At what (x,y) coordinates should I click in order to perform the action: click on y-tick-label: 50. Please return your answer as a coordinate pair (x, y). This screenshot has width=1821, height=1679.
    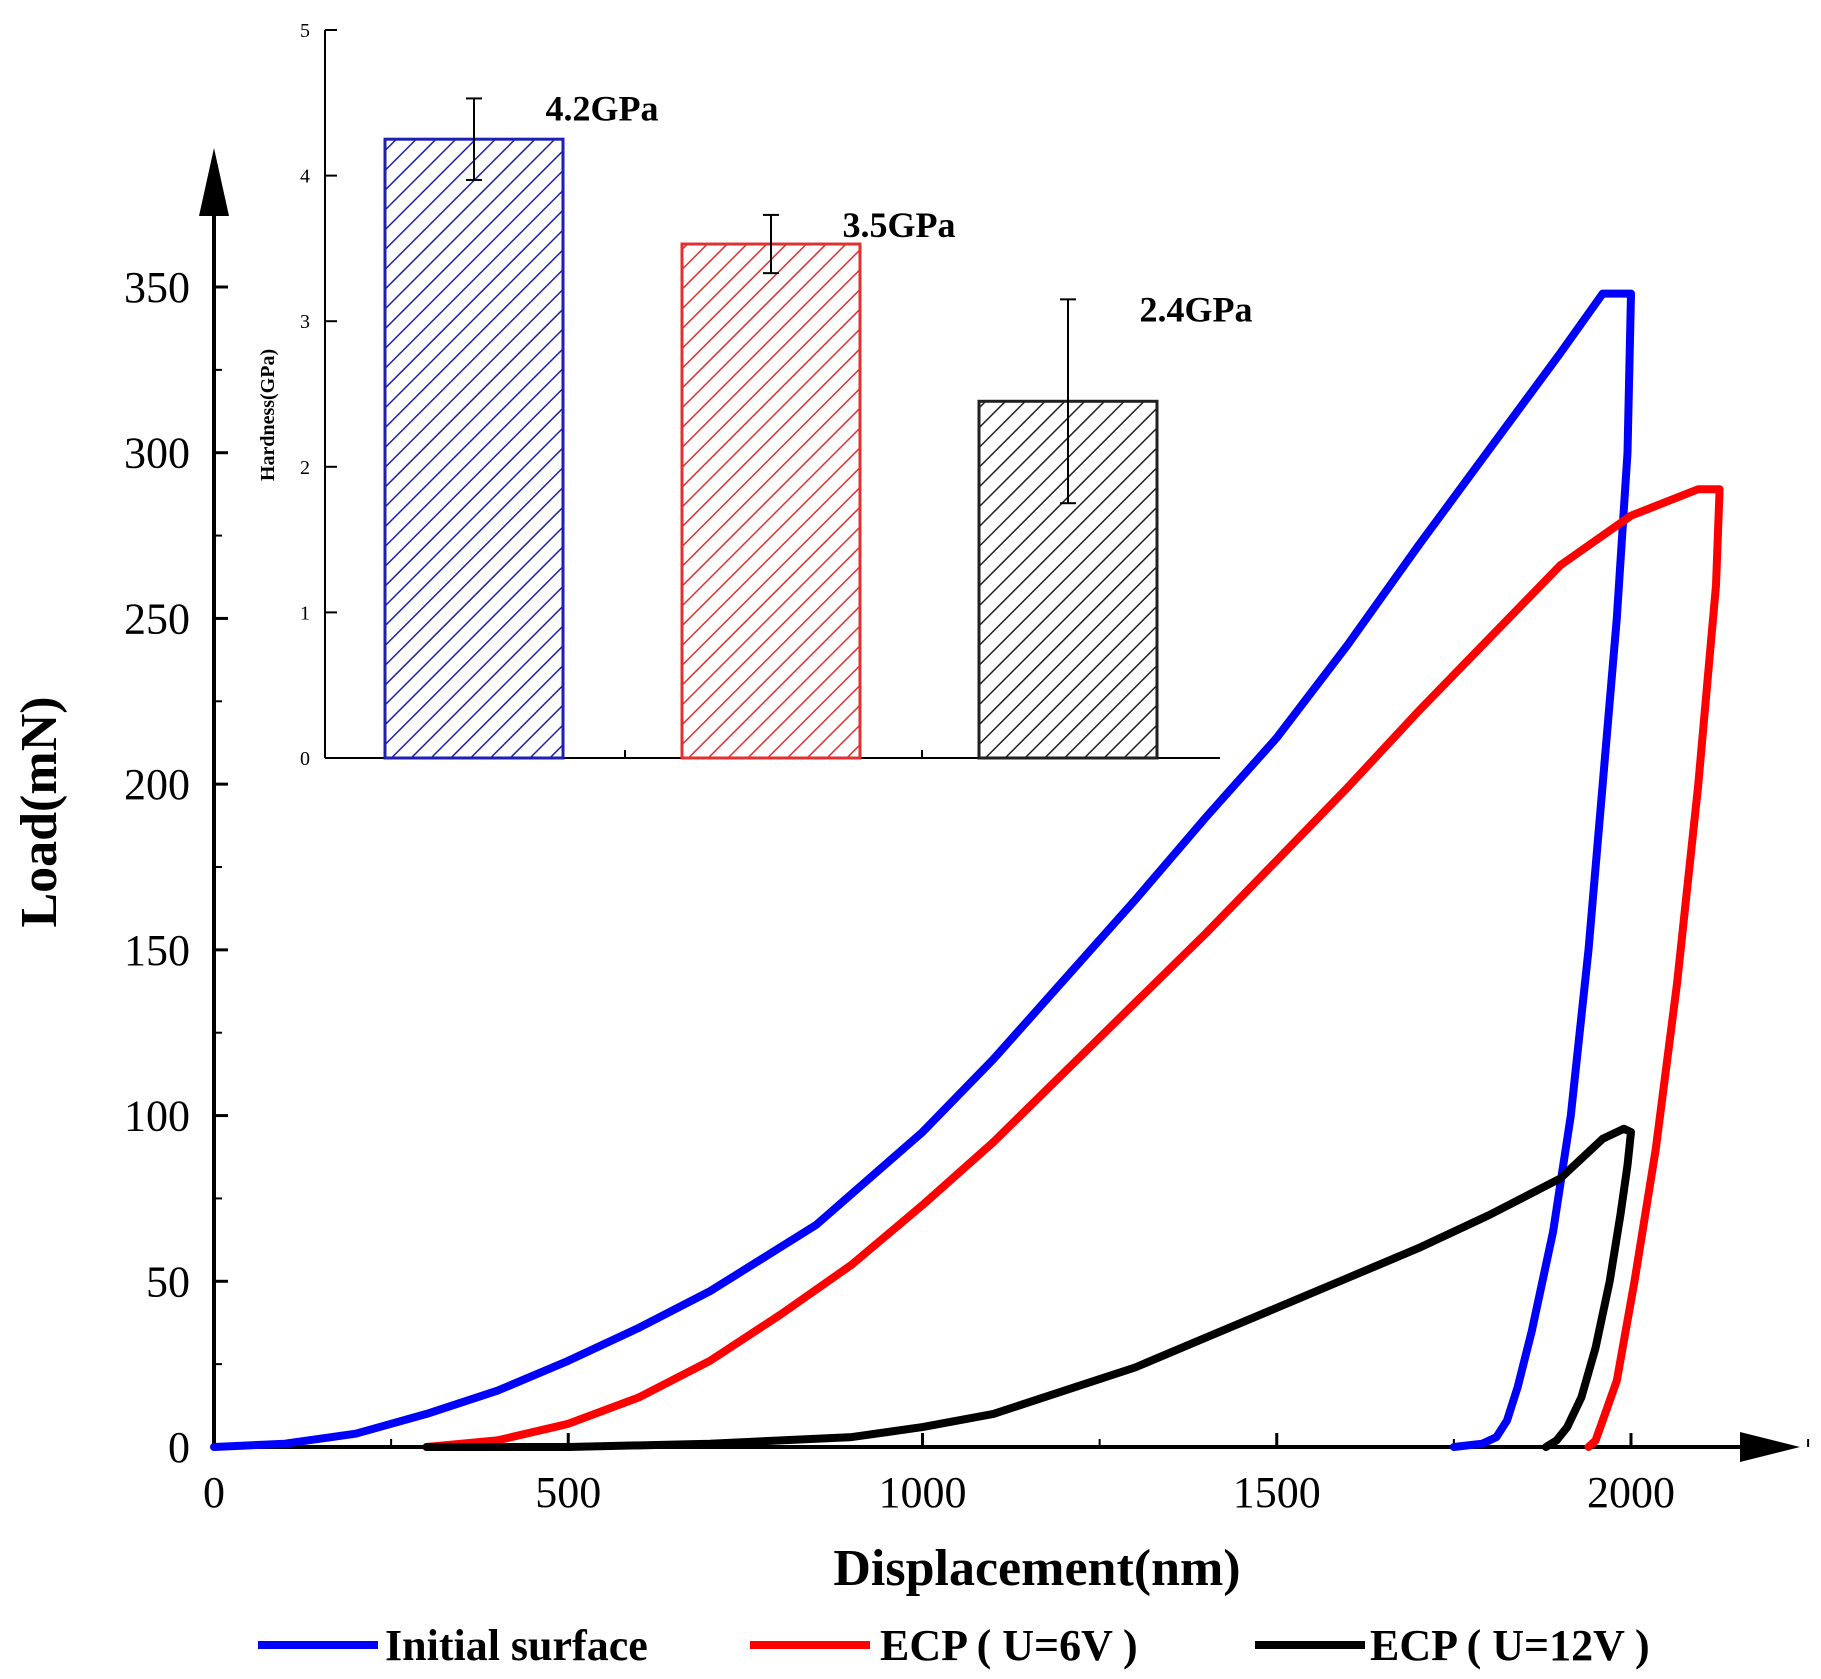
    Looking at the image, I should click on (168, 1281).